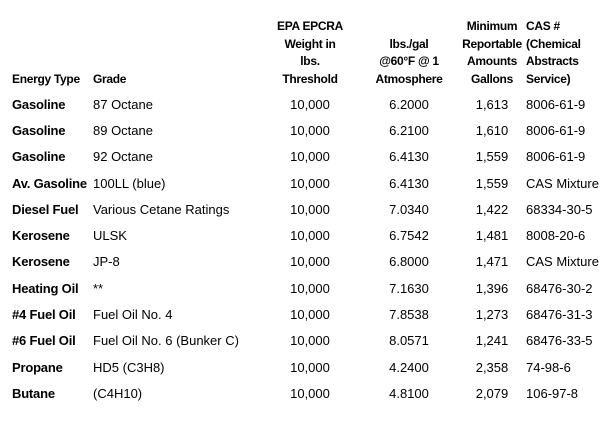  What do you see at coordinates (409, 262) in the screenshot?
I see `cell-lbs_per_gal: 6.8000` at bounding box center [409, 262].